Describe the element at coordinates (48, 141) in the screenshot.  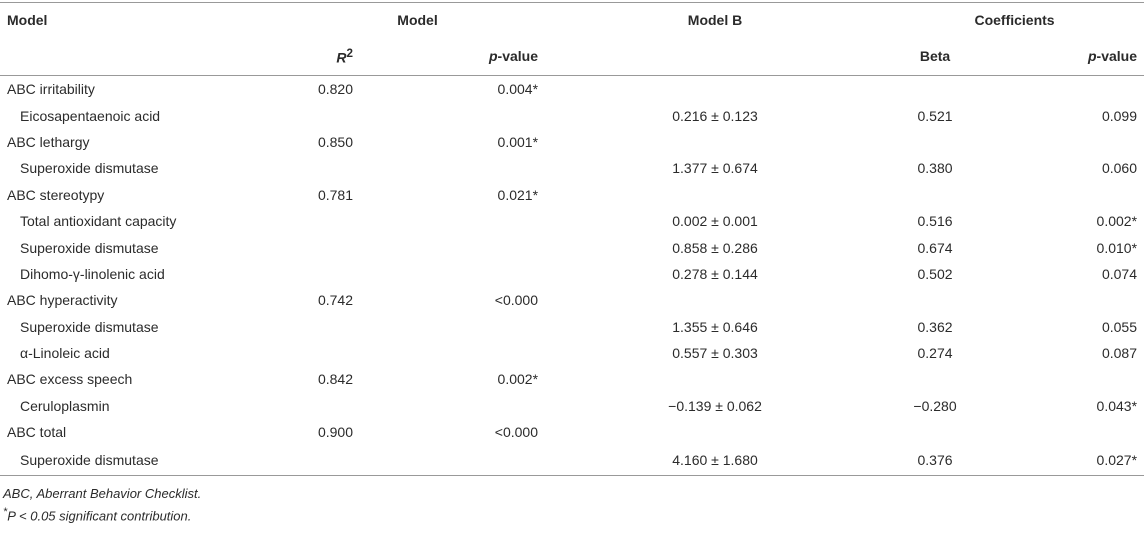
I see `table-cell: ABC lethargy` at that location.